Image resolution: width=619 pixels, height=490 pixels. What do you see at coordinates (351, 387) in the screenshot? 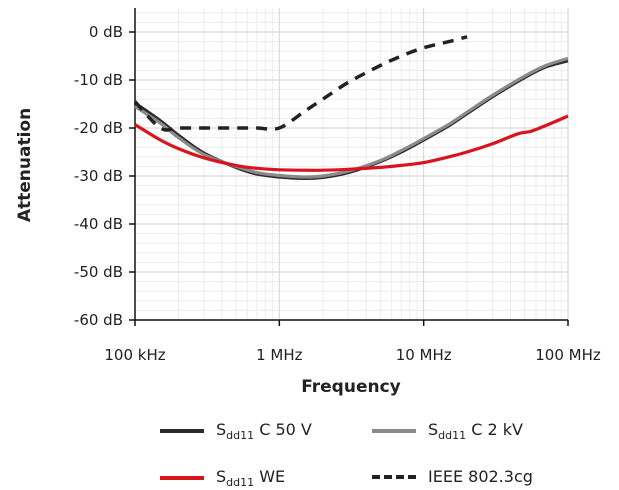
I see `x-axis-title: Frequency` at bounding box center [351, 387].